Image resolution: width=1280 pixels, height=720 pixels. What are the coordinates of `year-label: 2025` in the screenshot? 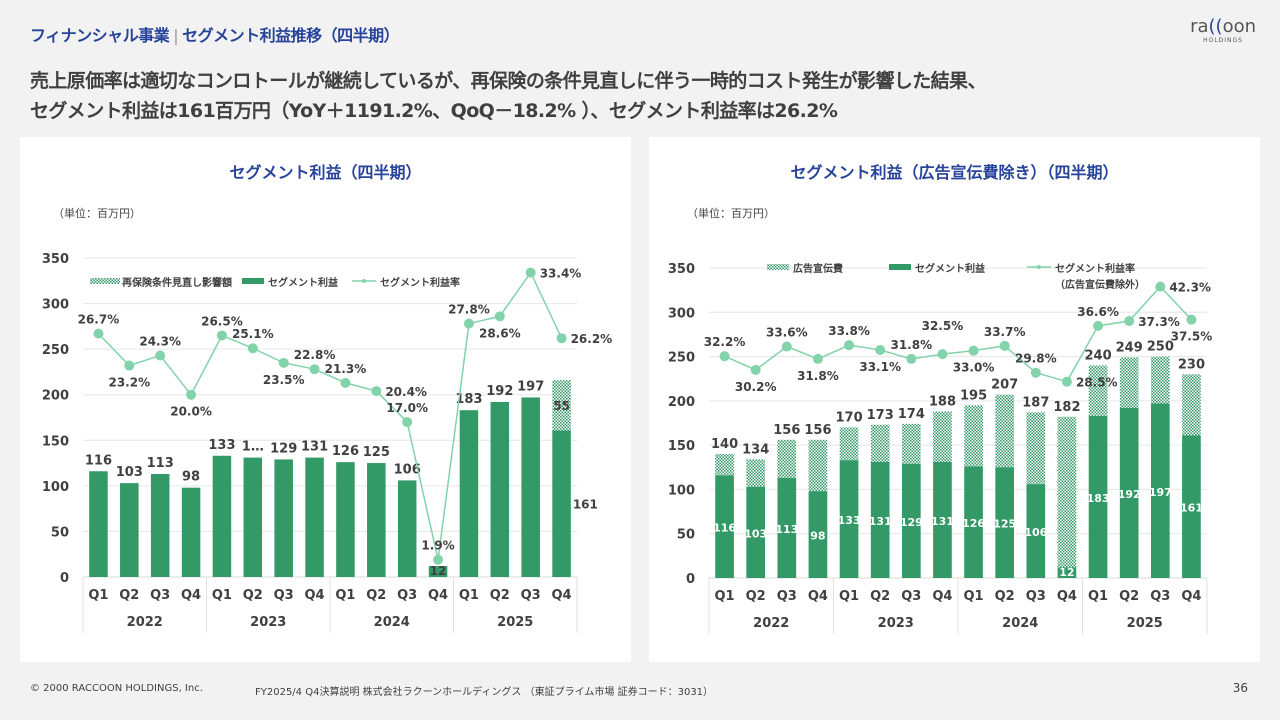 It's located at (1145, 623).